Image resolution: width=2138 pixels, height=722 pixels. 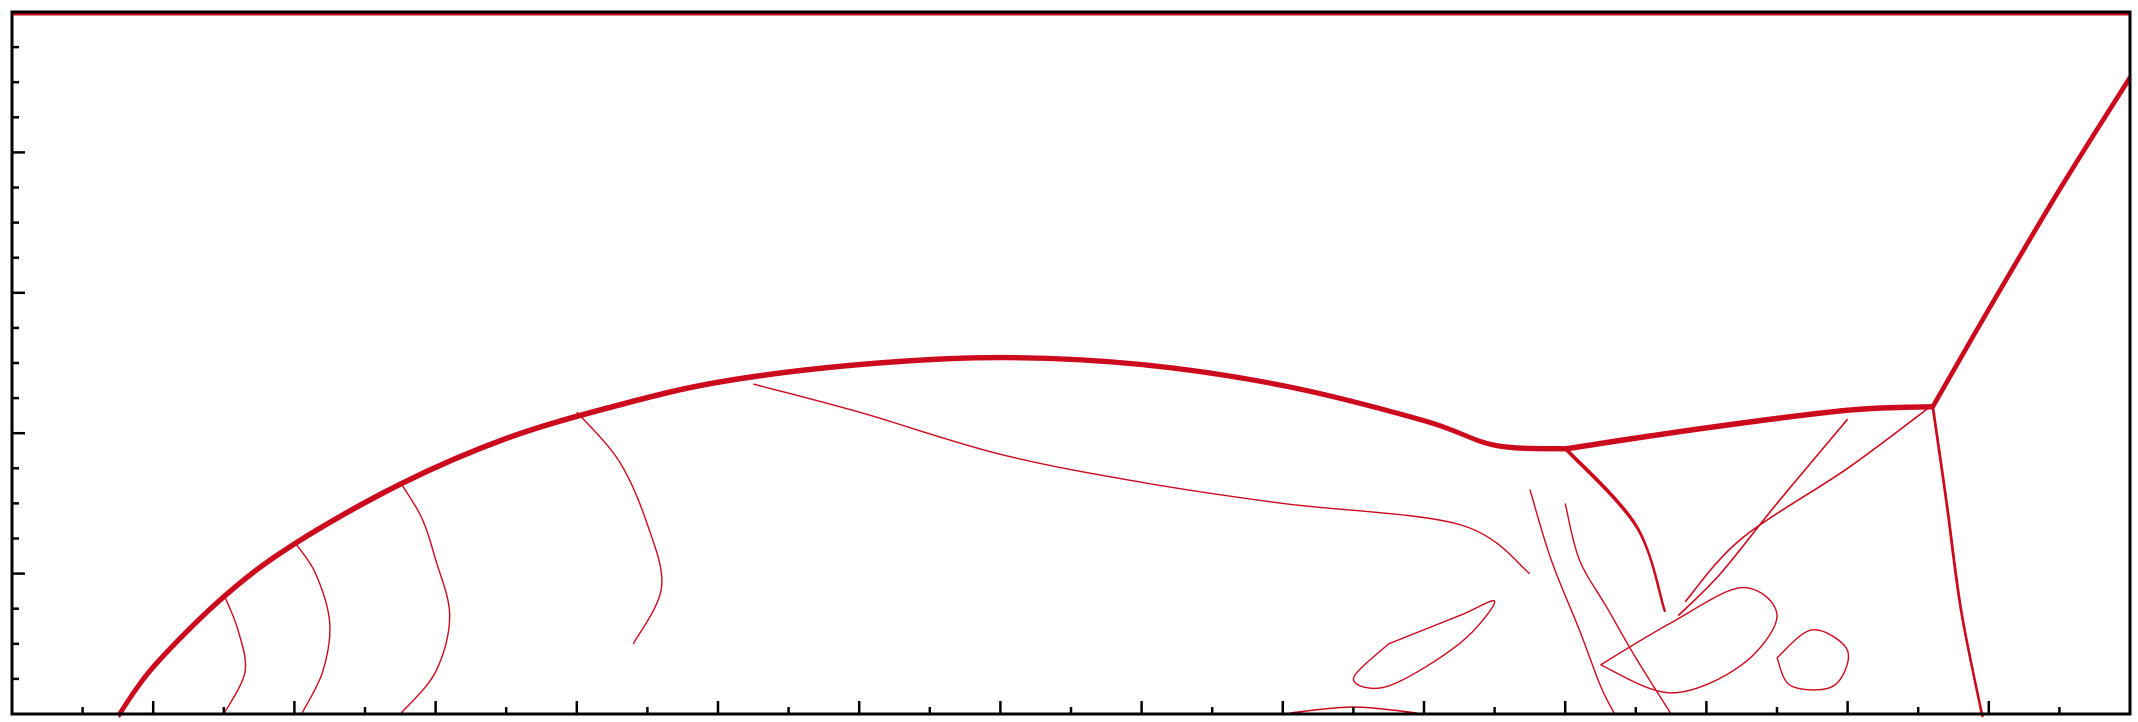 I want to click on slip-line-1-contour, so click(x=1763, y=517).